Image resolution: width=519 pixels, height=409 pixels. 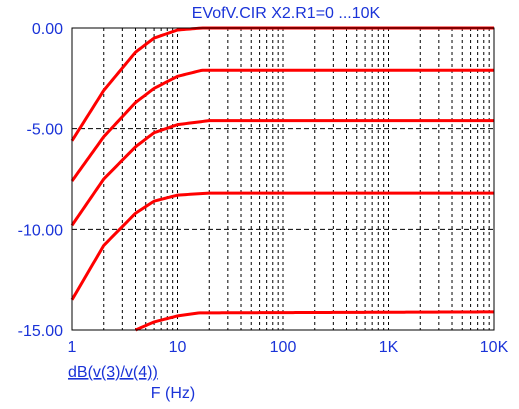 What do you see at coordinates (283, 347) in the screenshot?
I see `x-tick-label: 100` at bounding box center [283, 347].